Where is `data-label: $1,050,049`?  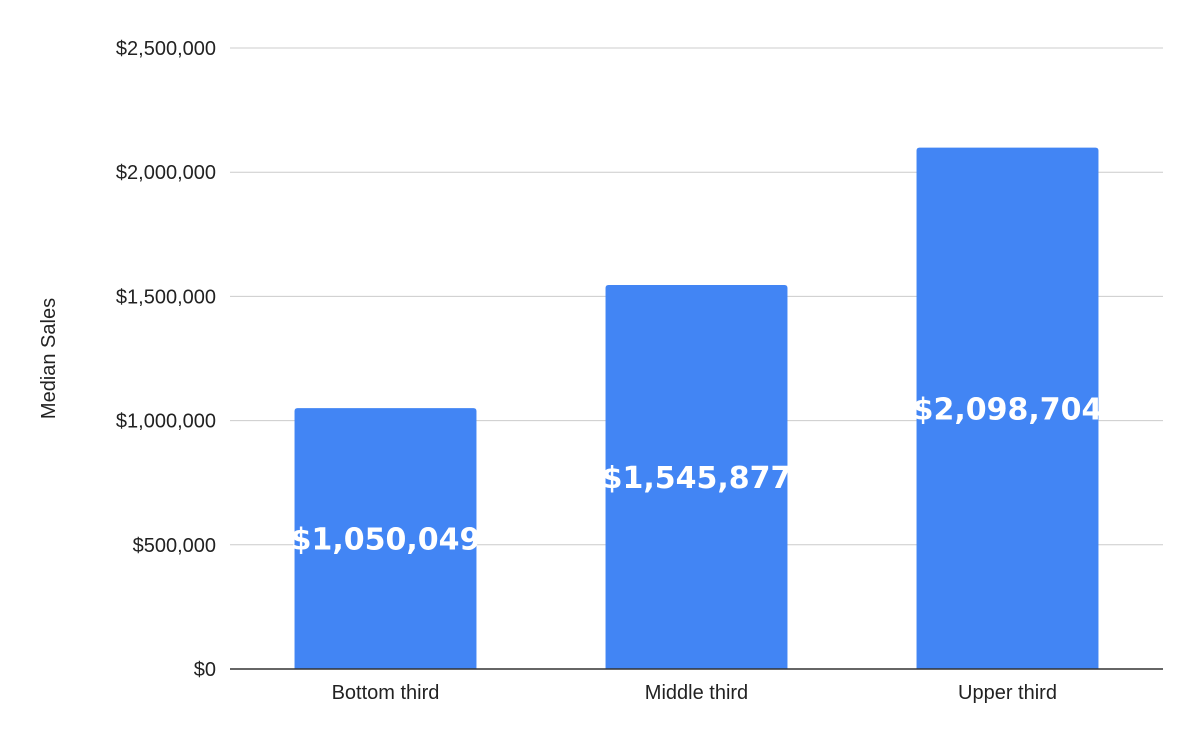 data-label: $1,050,049 is located at coordinates (386, 540).